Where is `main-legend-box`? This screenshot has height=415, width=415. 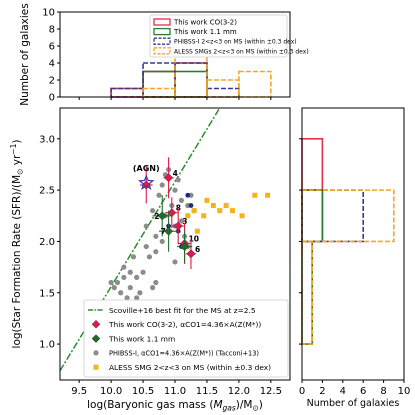 main-legend-box is located at coordinates (186, 338).